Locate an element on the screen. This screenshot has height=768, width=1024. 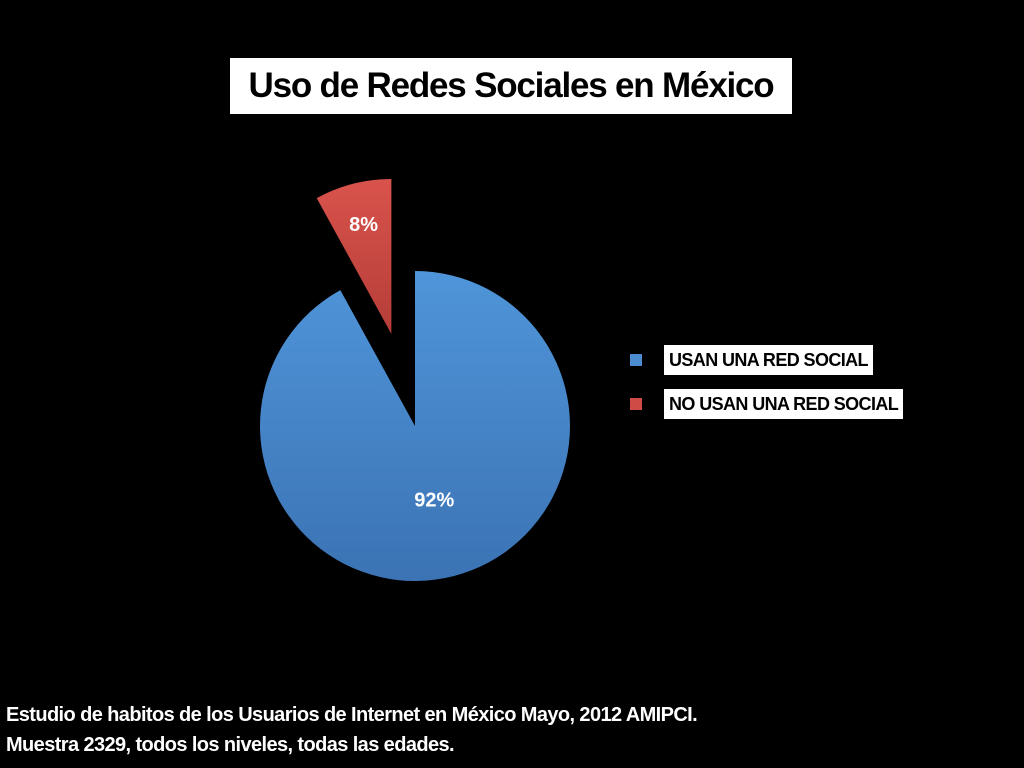
chart-title: Uso de Redes Sociales en México is located at coordinates (511, 85).